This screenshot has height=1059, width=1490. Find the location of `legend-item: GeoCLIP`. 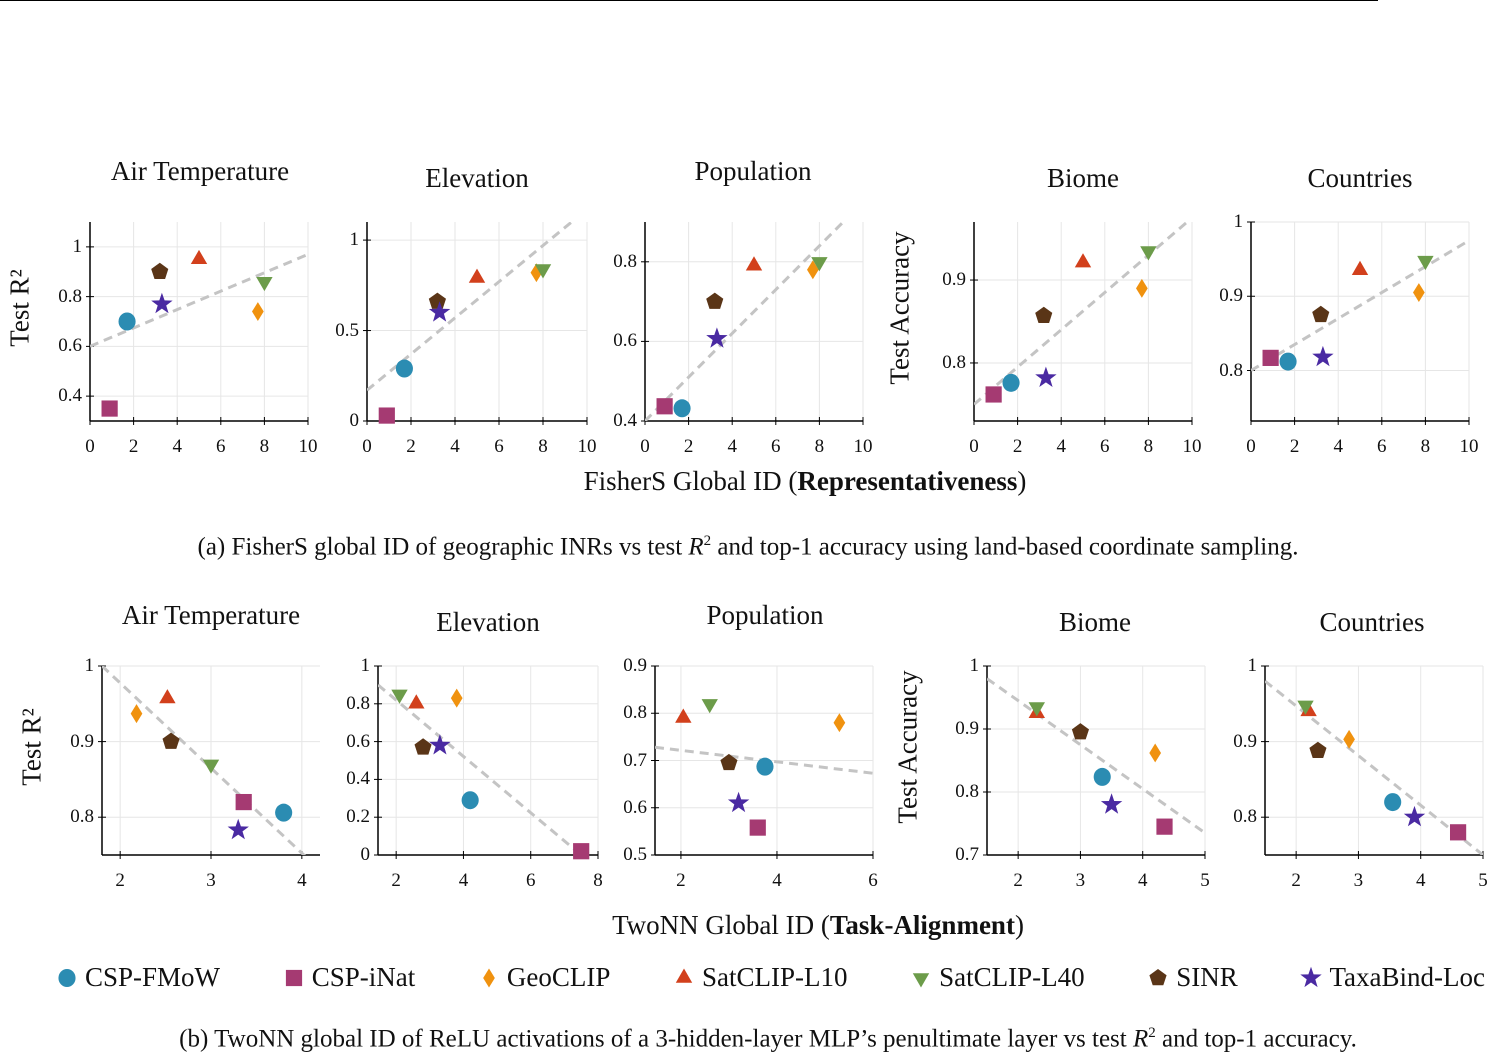

legend-item: GeoCLIP is located at coordinates (544, 977).